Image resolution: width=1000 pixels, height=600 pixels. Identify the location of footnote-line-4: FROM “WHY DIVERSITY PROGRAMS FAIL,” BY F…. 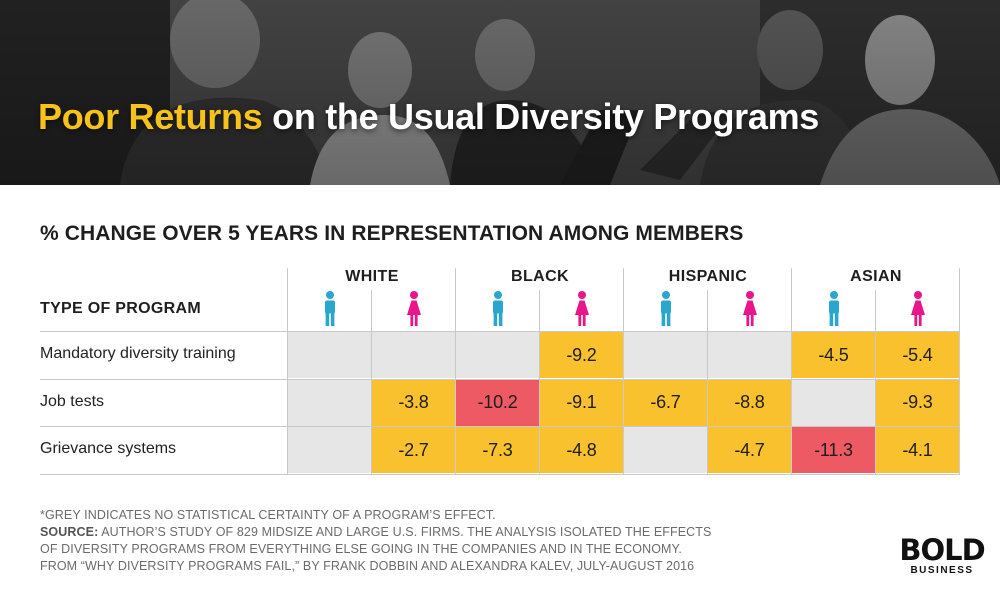
(367, 566).